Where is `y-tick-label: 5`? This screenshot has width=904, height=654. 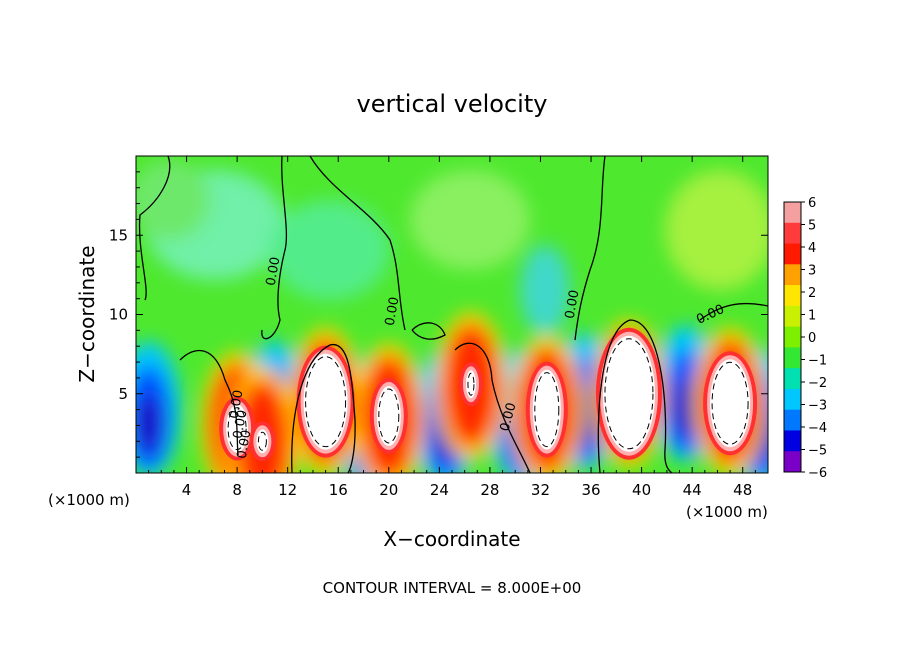
y-tick-label: 5 is located at coordinates (123, 394).